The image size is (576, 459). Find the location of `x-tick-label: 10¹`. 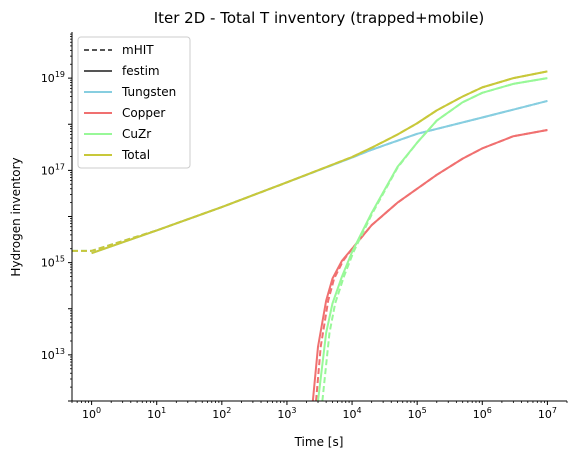

x-tick-label: 10¹ is located at coordinates (156, 413).